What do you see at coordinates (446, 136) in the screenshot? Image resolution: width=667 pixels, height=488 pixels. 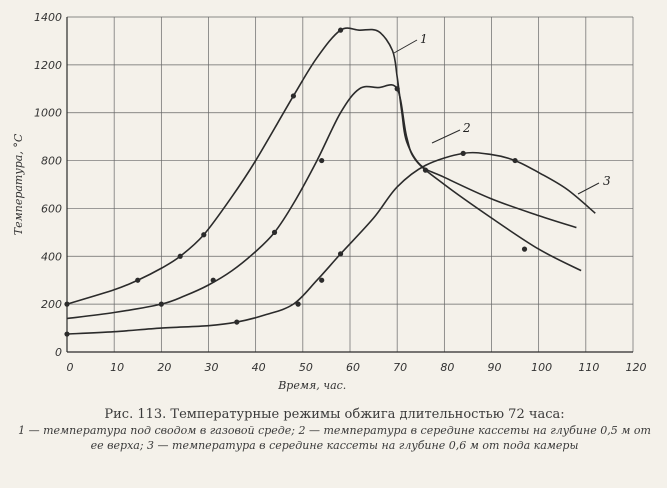 I see `series-2-leader` at bounding box center [446, 136].